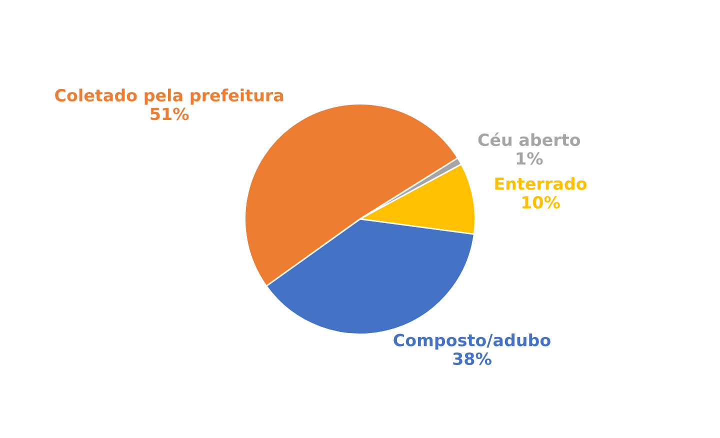  What do you see at coordinates (529, 158) in the screenshot?
I see `data-label: 1%` at bounding box center [529, 158].